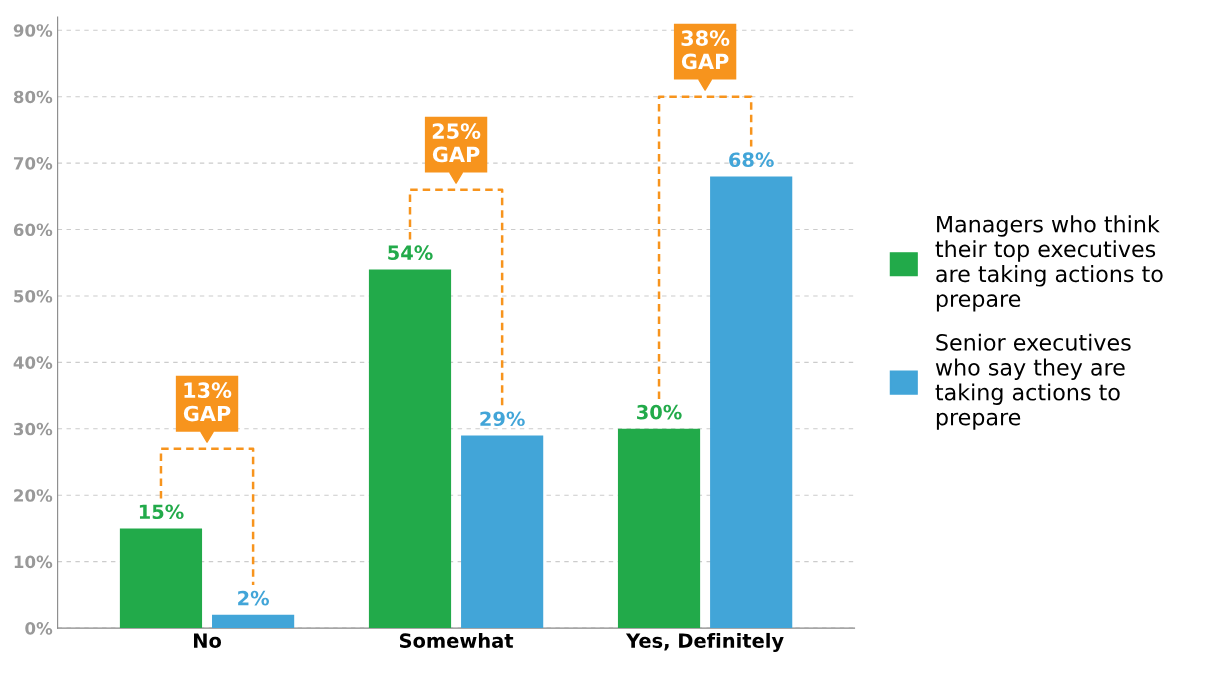 This screenshot has height=679, width=1226. What do you see at coordinates (33, 230) in the screenshot?
I see `y-tick-label: 60%` at bounding box center [33, 230].